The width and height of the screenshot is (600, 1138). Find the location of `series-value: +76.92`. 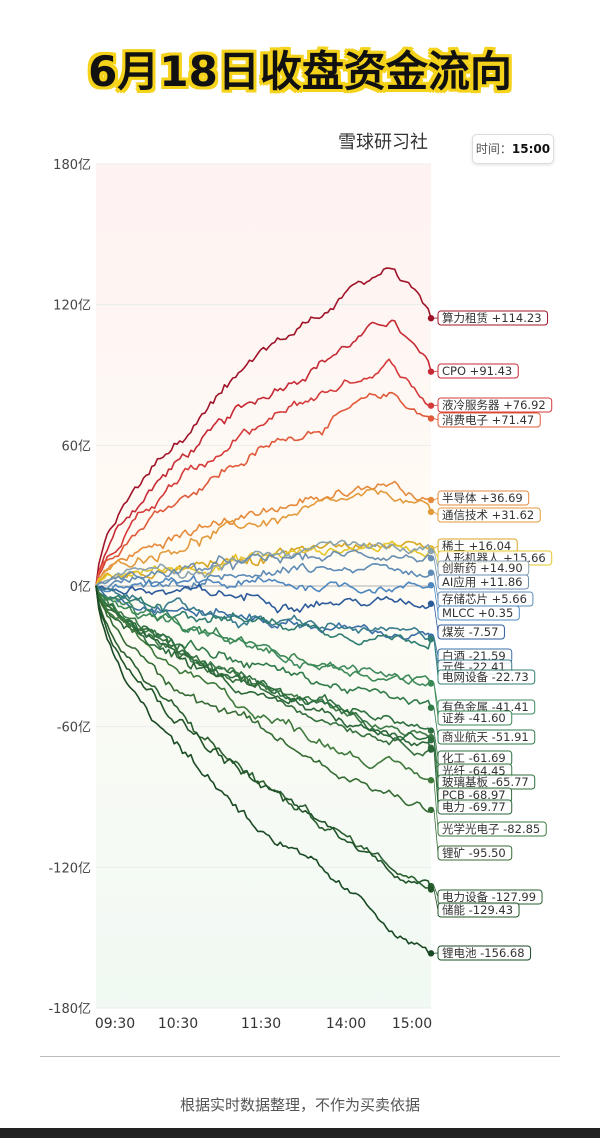

series-value: +76.92 is located at coordinates (523, 405).